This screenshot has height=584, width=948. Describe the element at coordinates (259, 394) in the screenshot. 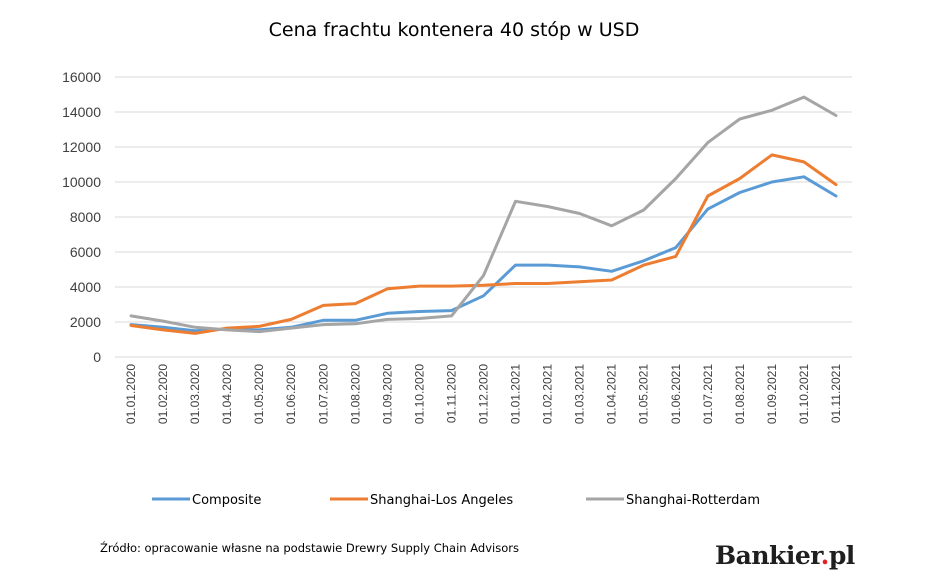

I see `x-tick-label: 01.05.2020` at that location.